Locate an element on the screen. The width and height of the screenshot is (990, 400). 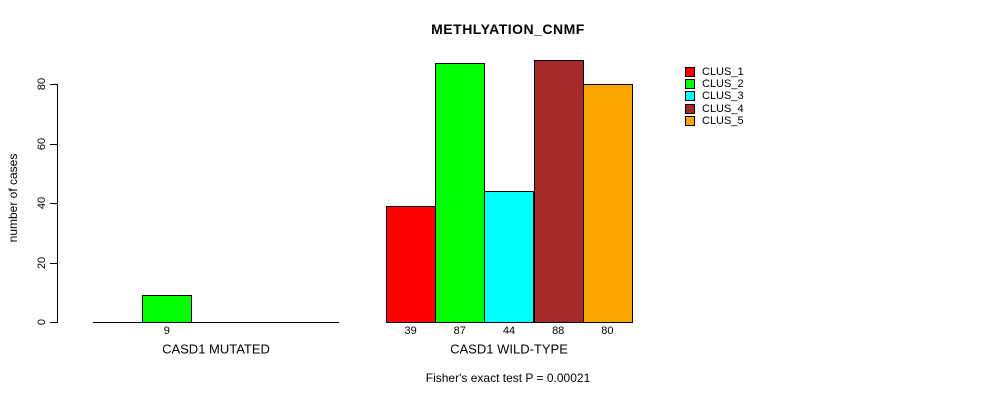
y-tick-label: 0 is located at coordinates (42, 322).